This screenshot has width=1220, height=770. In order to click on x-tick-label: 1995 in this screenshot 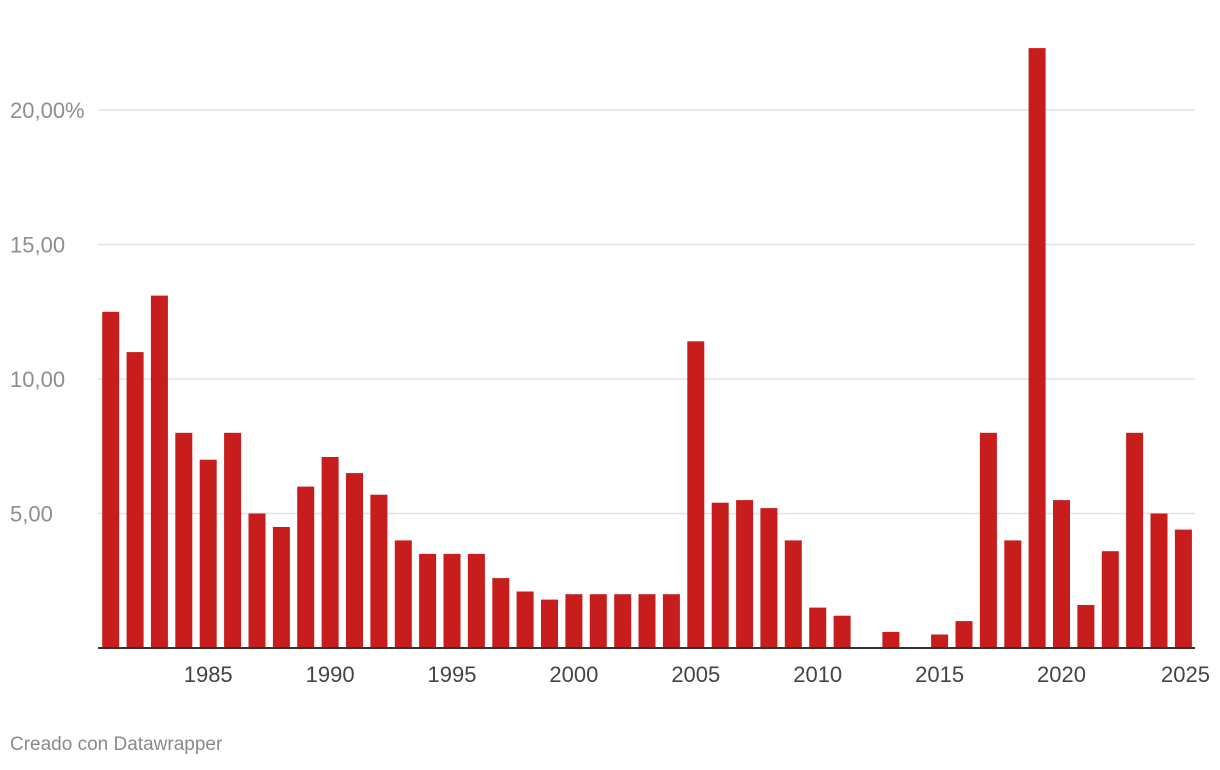, I will do `click(452, 674)`.